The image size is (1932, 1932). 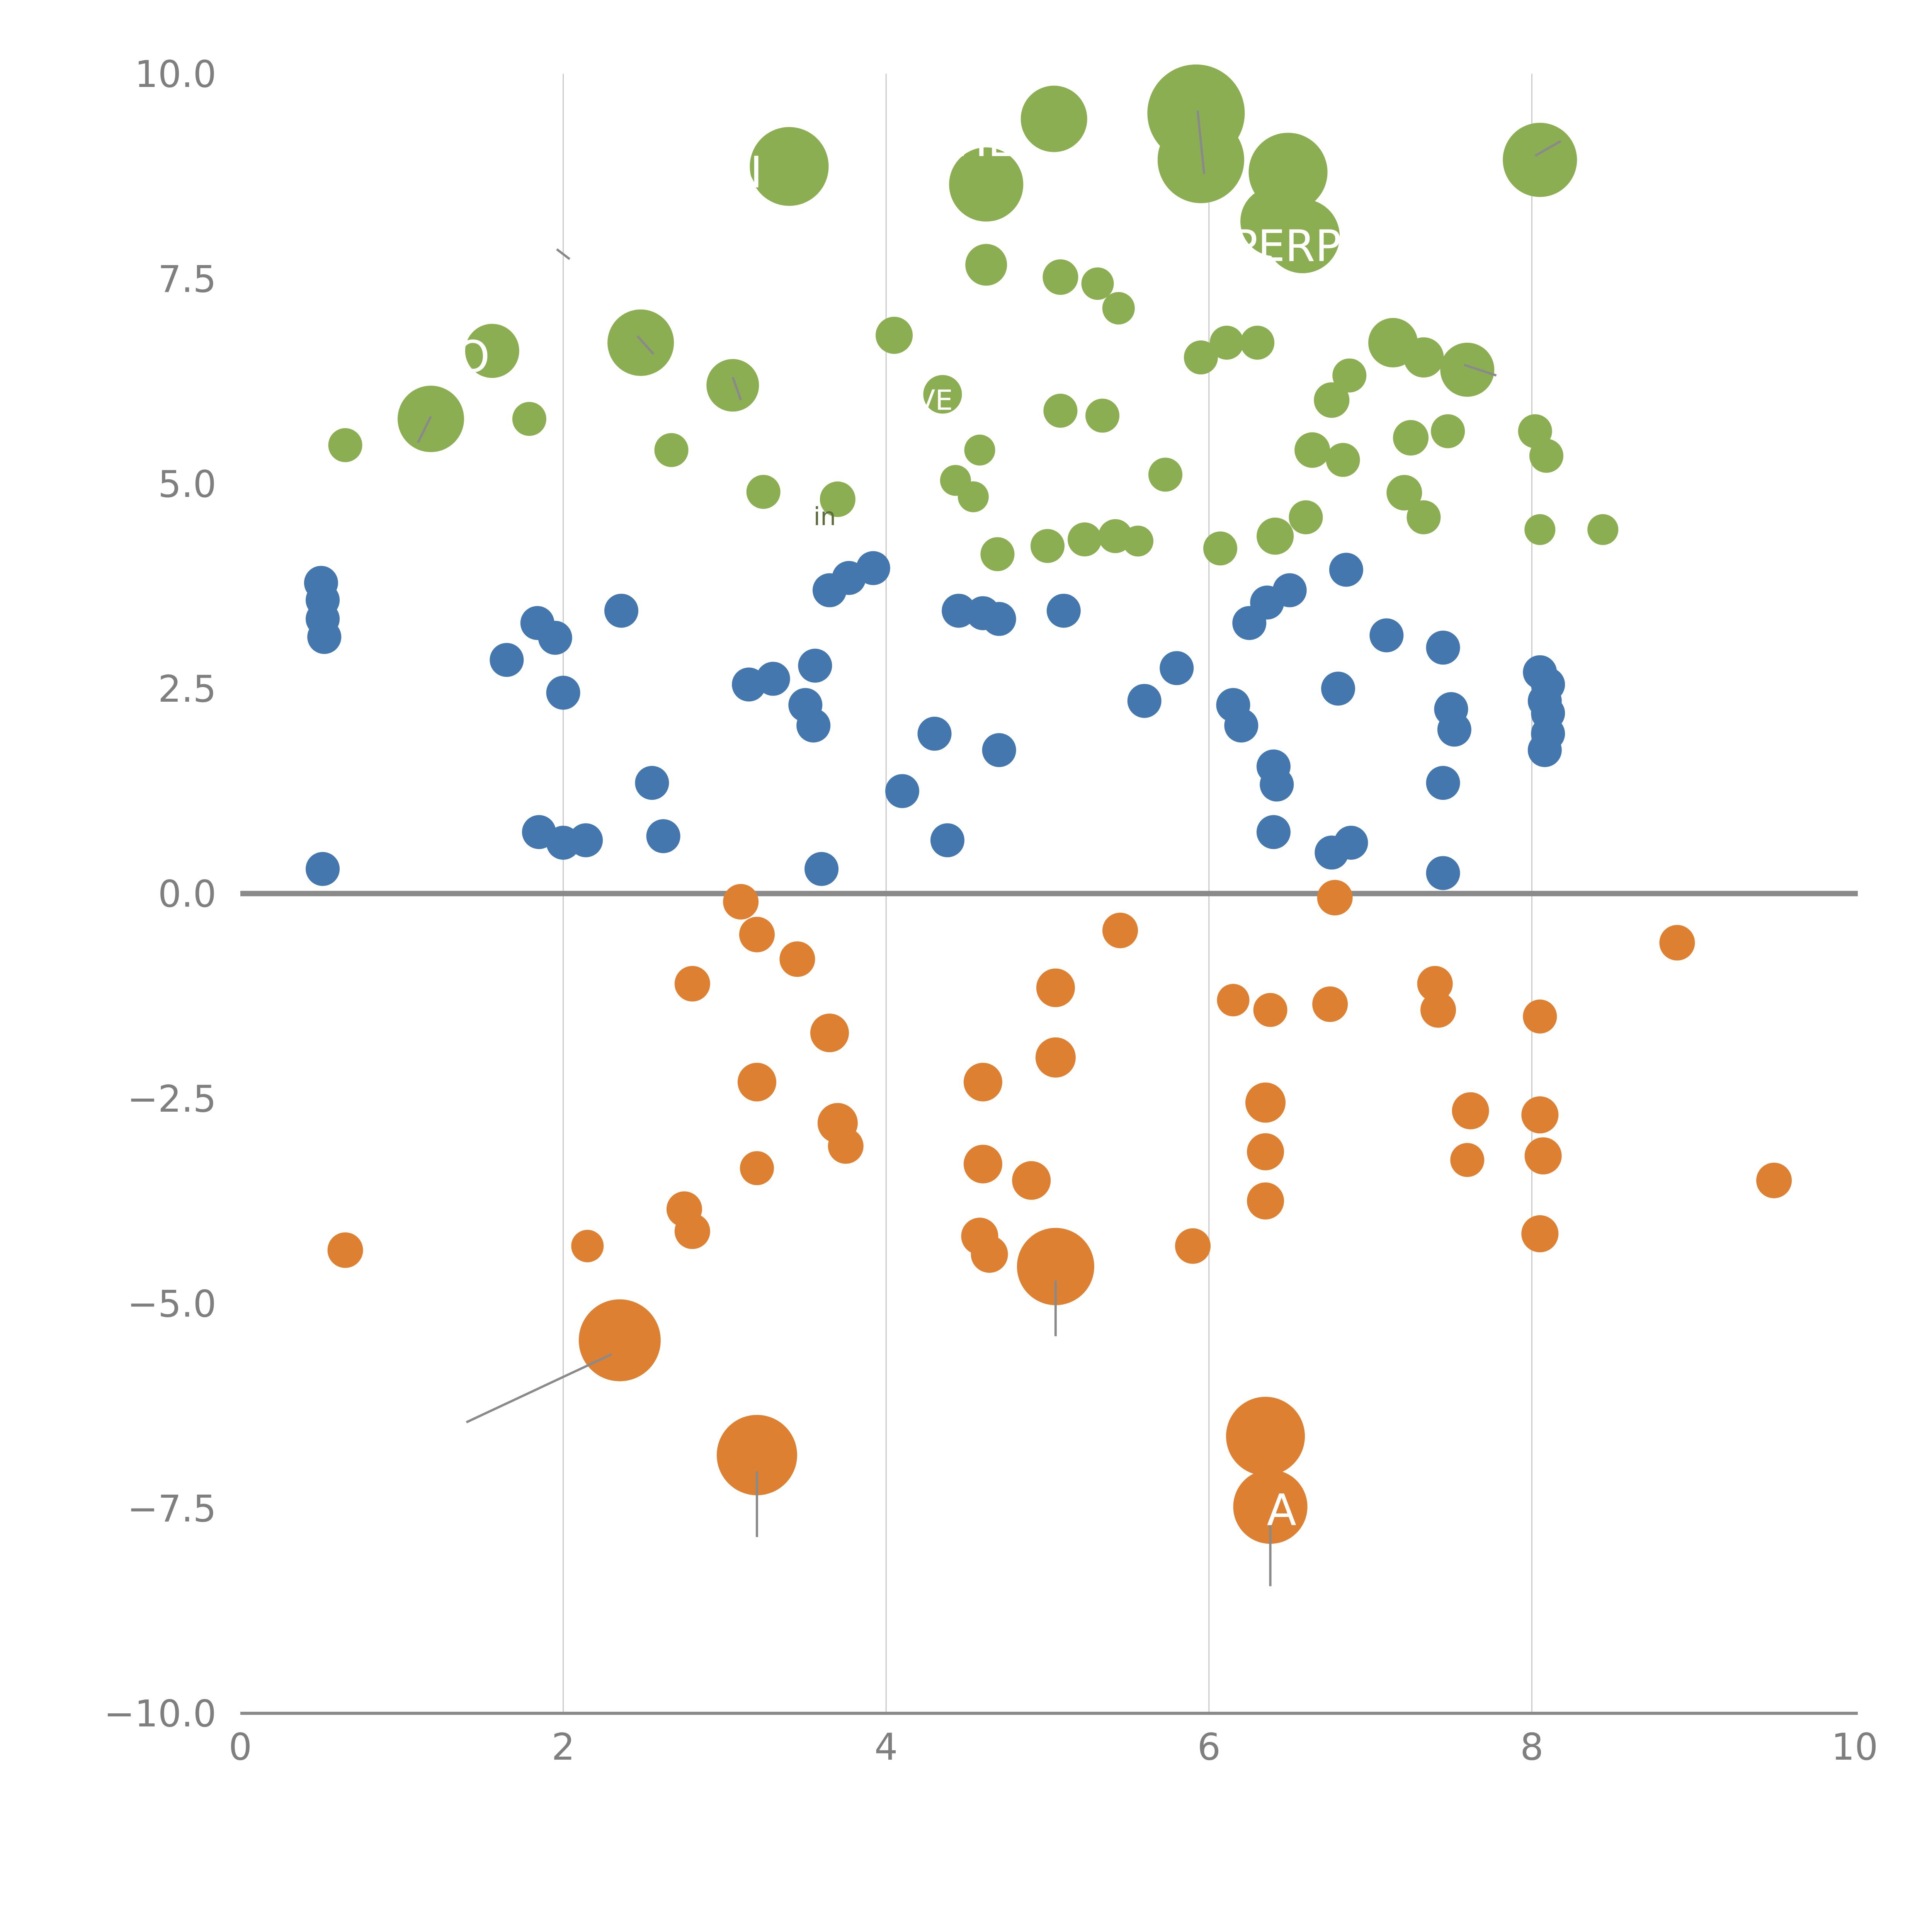 I want to click on y-tick-label: 7.5, so click(x=187, y=280).